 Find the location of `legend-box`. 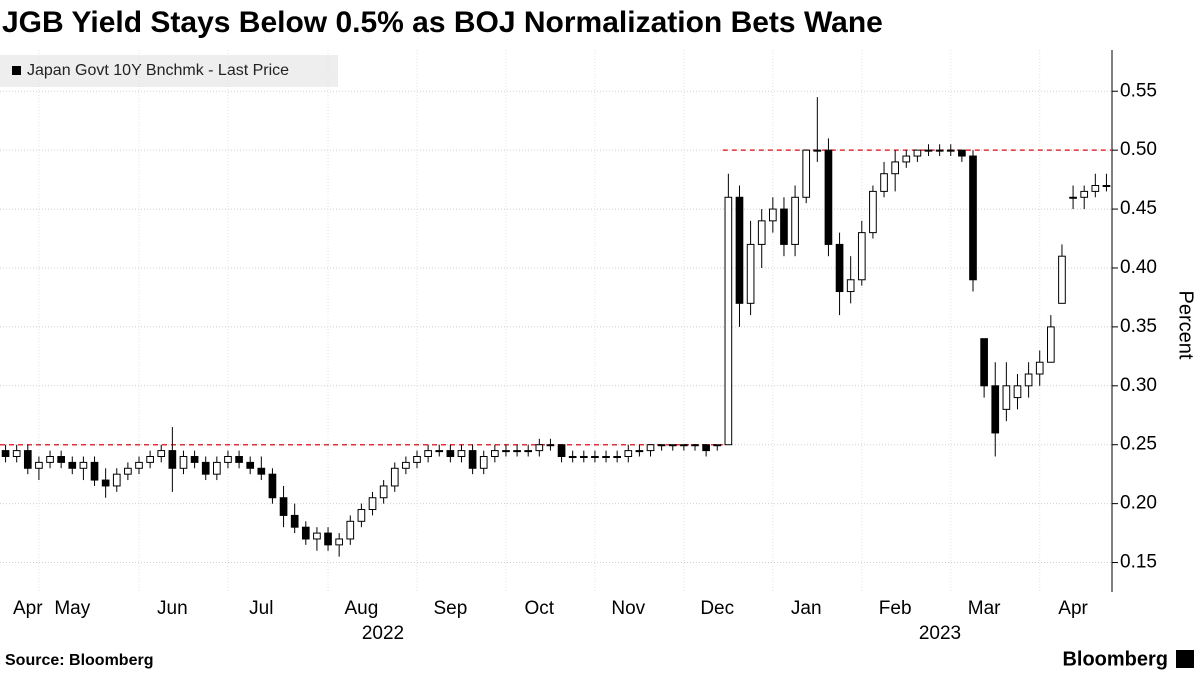

legend-box is located at coordinates (169, 71).